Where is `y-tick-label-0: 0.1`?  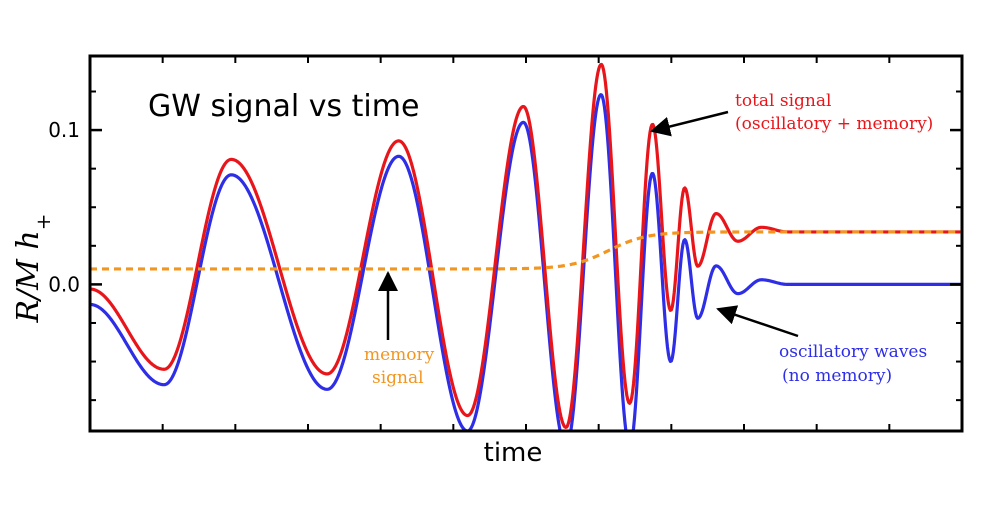 y-tick-label-0: 0.1 is located at coordinates (64, 130).